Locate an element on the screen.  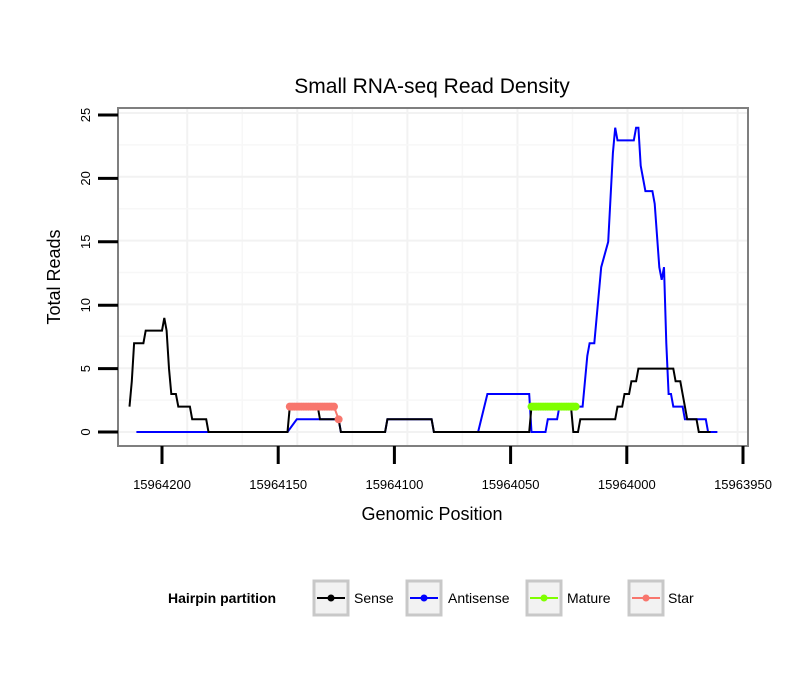
x-axis-label: Genomic Position is located at coordinates (431, 514).